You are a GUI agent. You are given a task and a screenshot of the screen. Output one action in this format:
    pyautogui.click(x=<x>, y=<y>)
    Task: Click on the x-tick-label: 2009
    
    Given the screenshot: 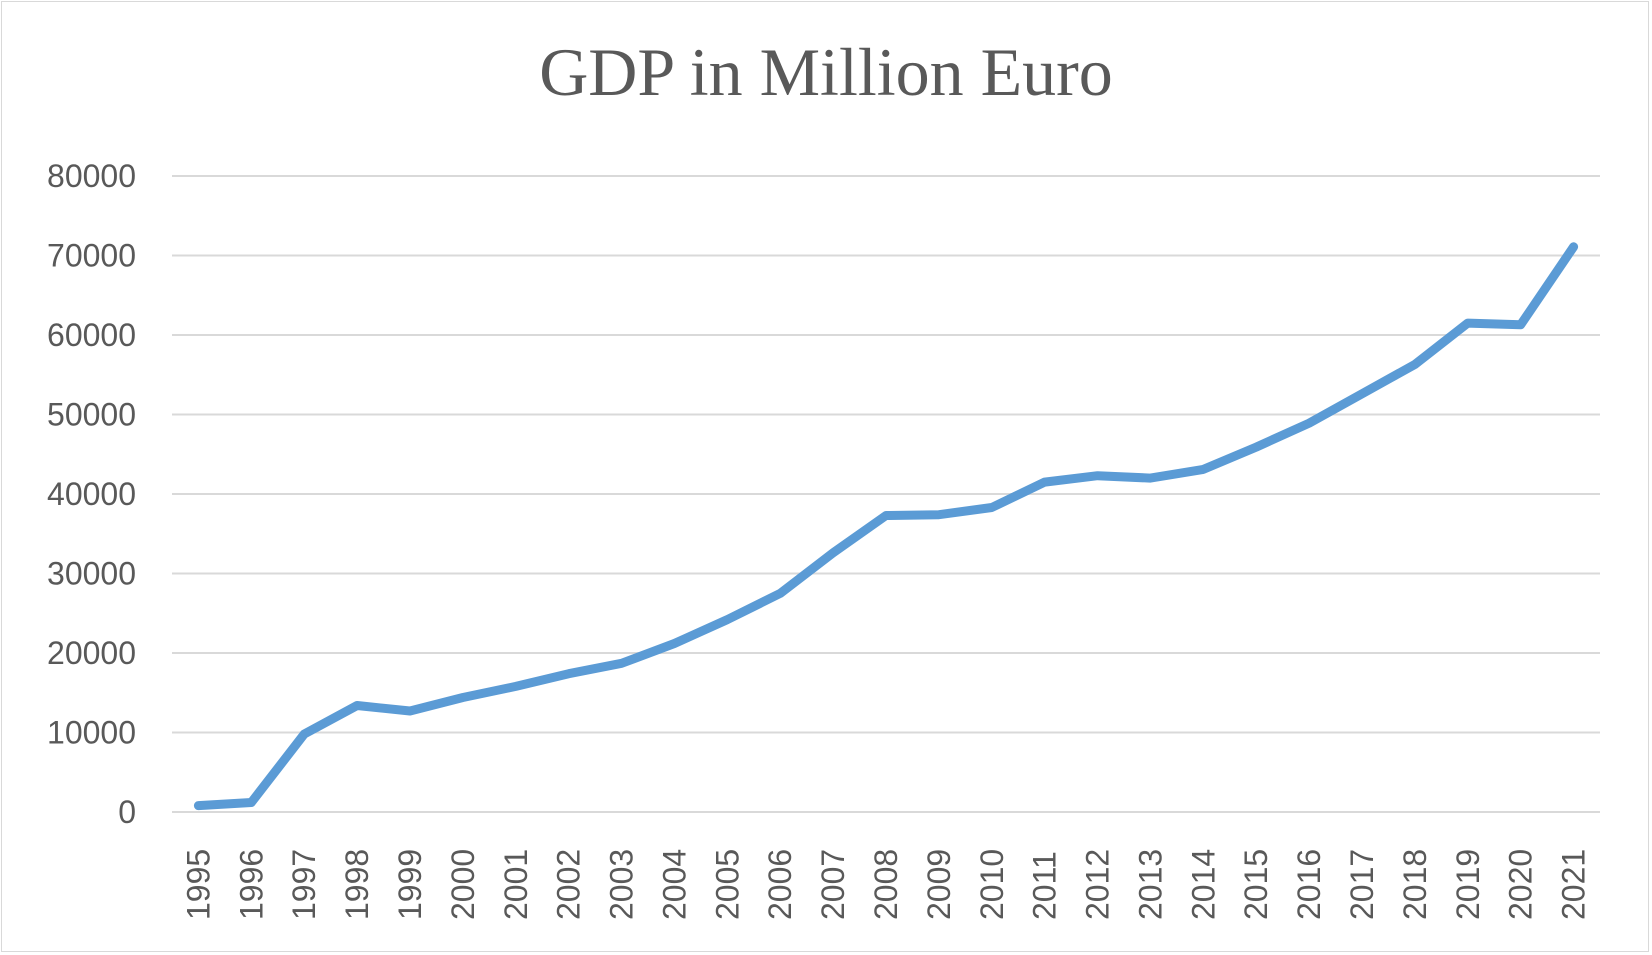 What is the action you would take?
    pyautogui.click(x=939, y=884)
    